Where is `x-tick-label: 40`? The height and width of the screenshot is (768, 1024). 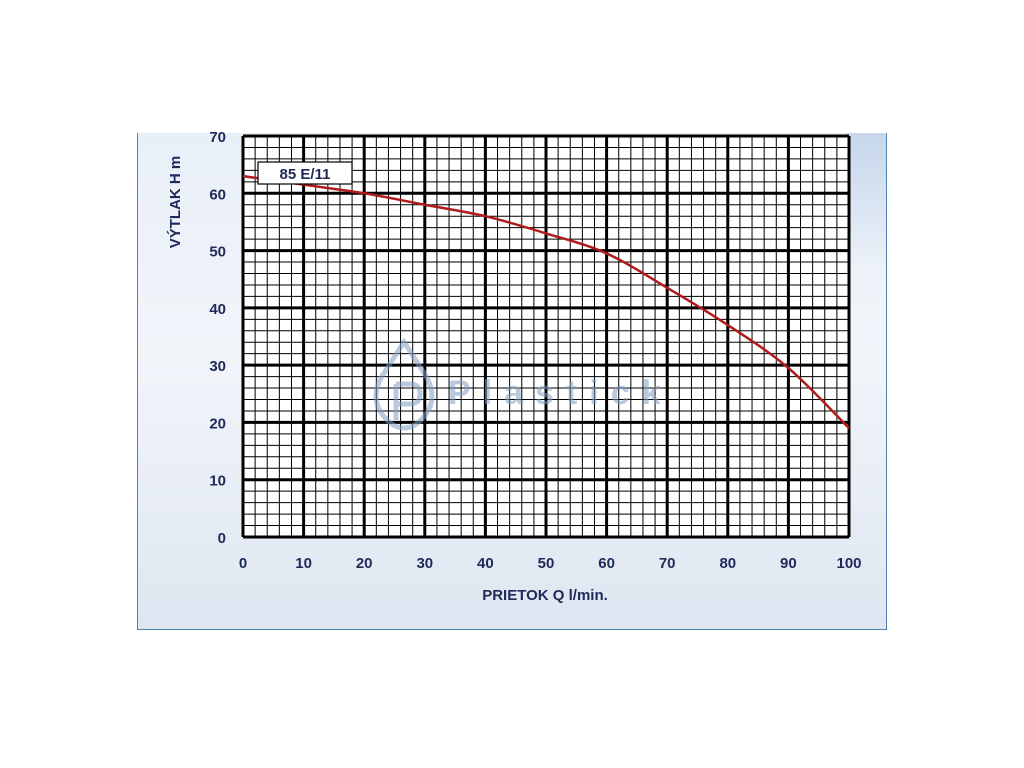 x-tick-label: 40 is located at coordinates (485, 563).